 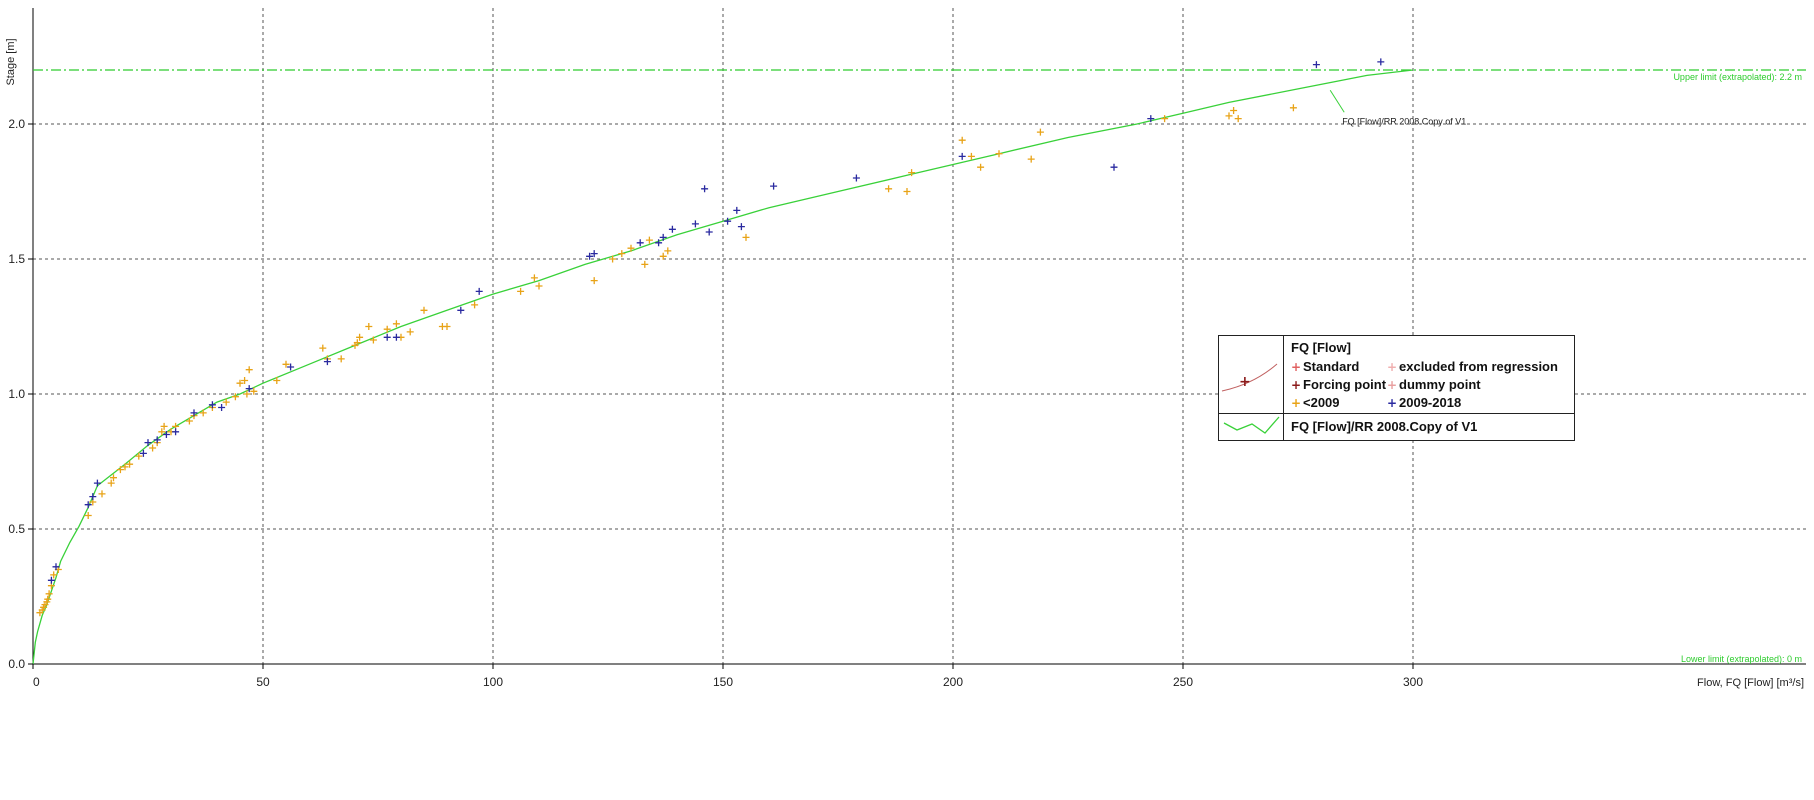 What do you see at coordinates (16, 394) in the screenshot?
I see `y-tick-label: 1.0` at bounding box center [16, 394].